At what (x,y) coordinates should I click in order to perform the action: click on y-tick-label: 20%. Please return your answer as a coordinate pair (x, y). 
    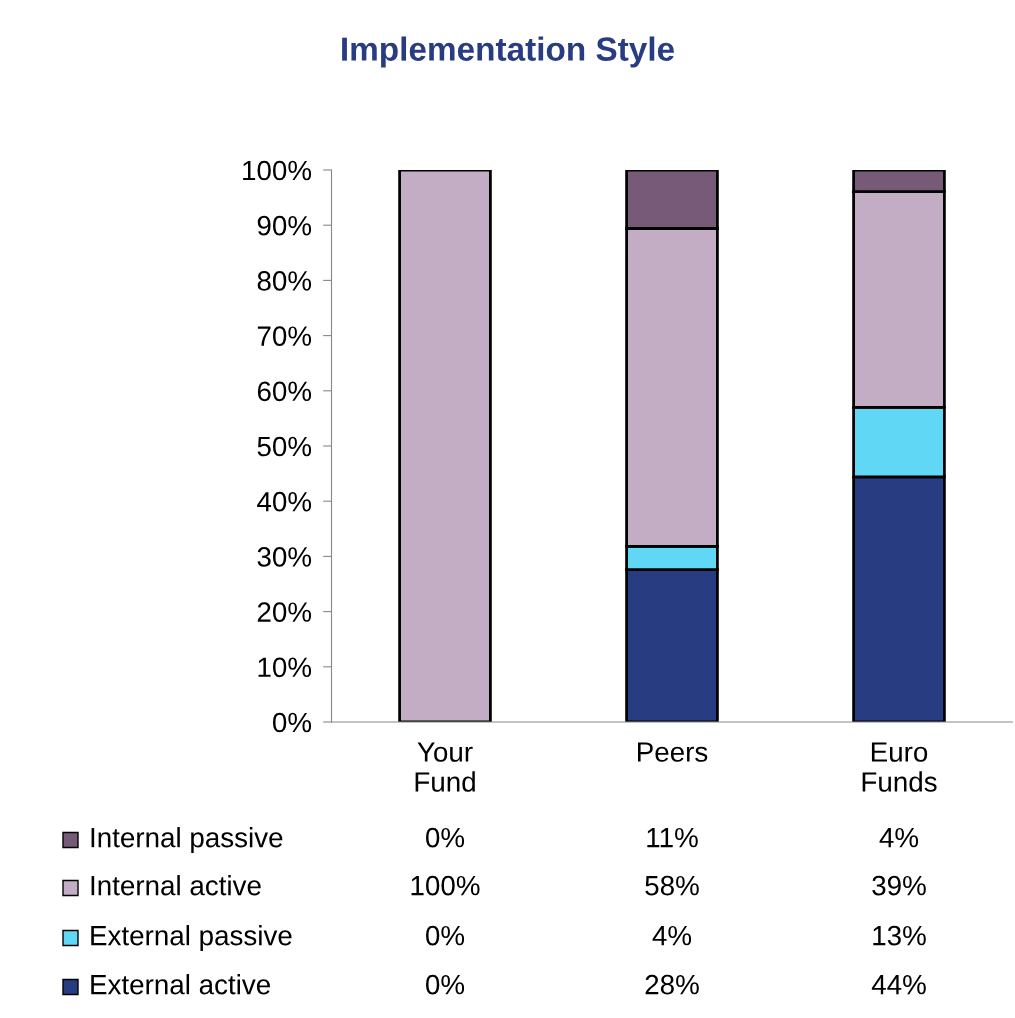
    Looking at the image, I should click on (284, 612).